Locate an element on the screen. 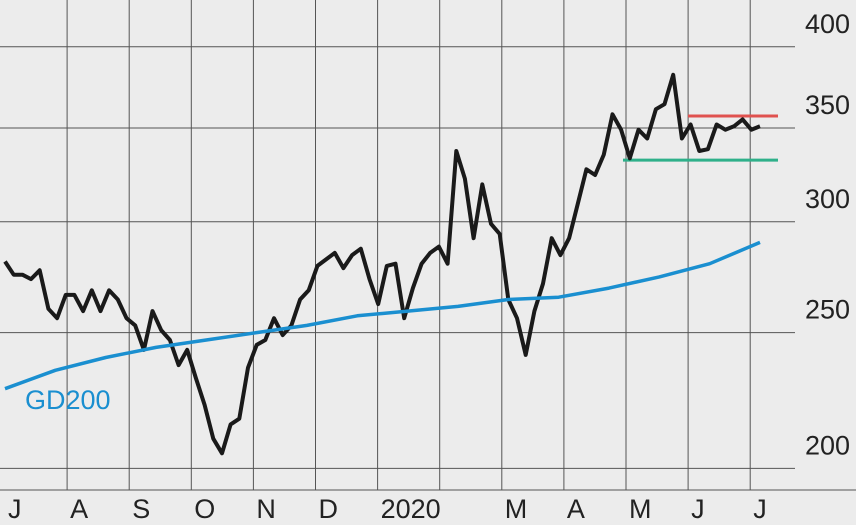  y-tick-label: 300 is located at coordinates (827, 199).